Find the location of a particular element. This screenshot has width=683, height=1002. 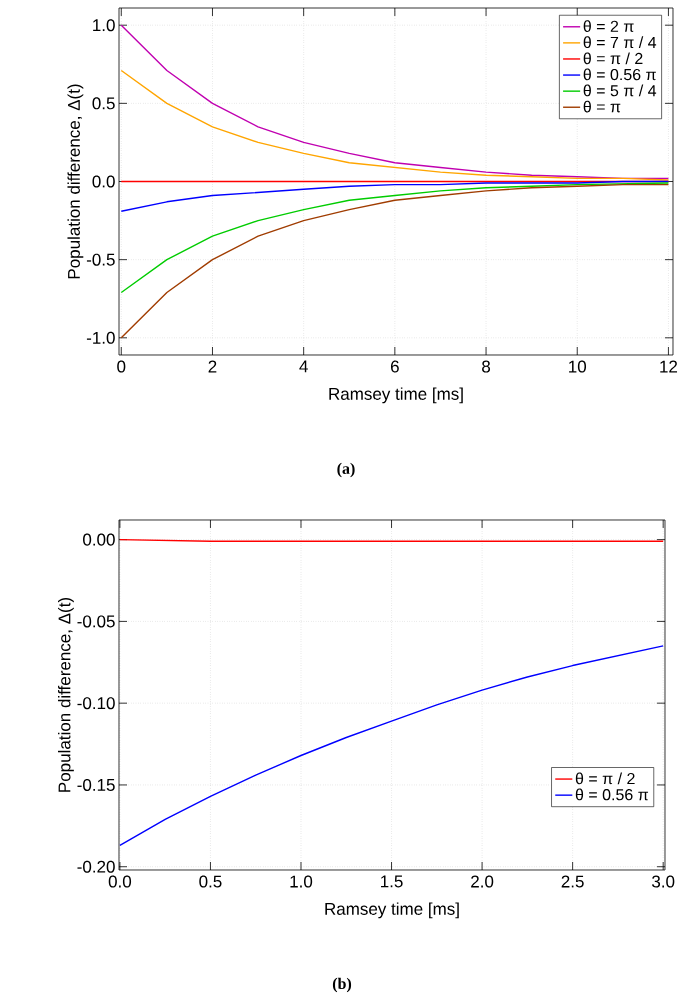

x-tick-label: 0 is located at coordinates (121, 366).